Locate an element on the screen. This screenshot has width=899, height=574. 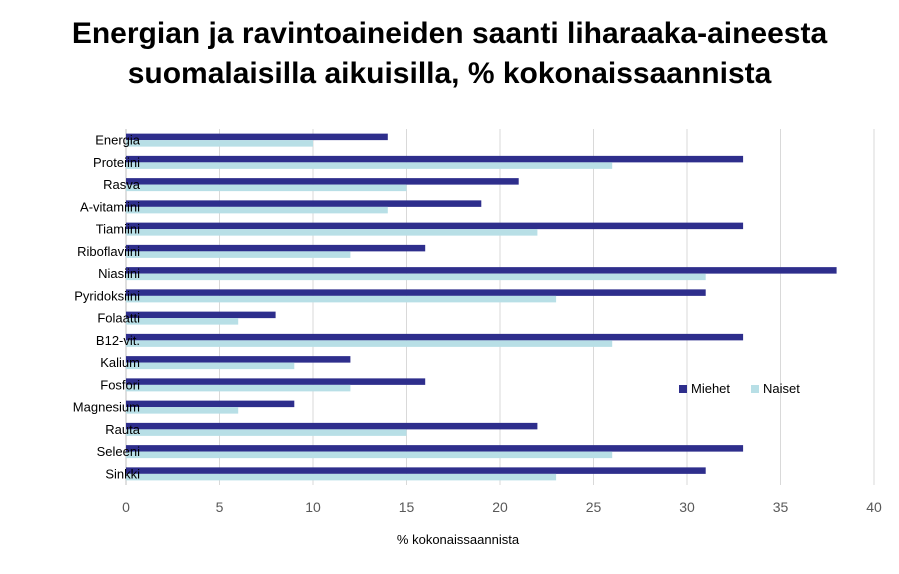
category-label: Kalium is located at coordinates (120, 362).